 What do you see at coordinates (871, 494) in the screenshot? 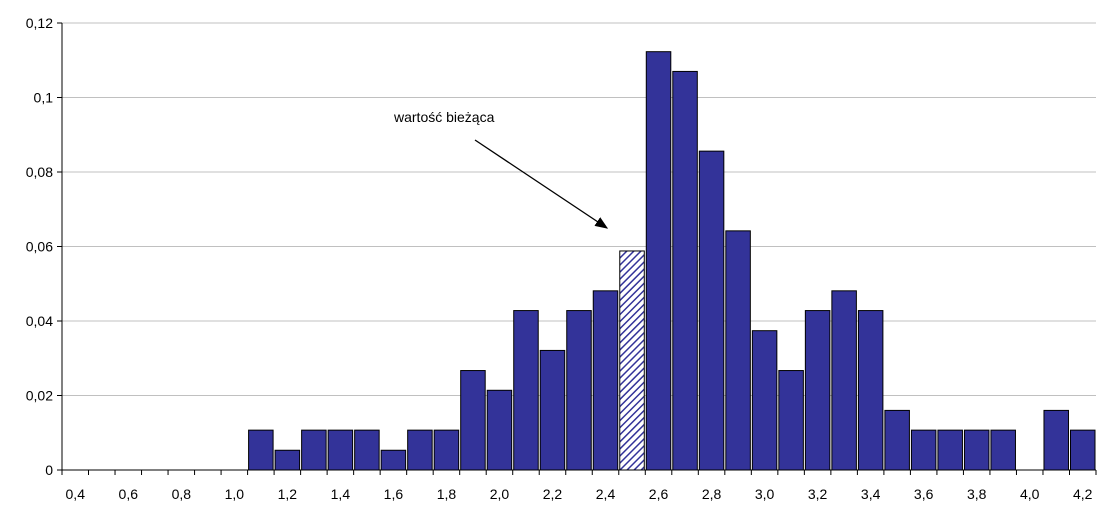
I see `x-tick-label: 3,4` at bounding box center [871, 494].